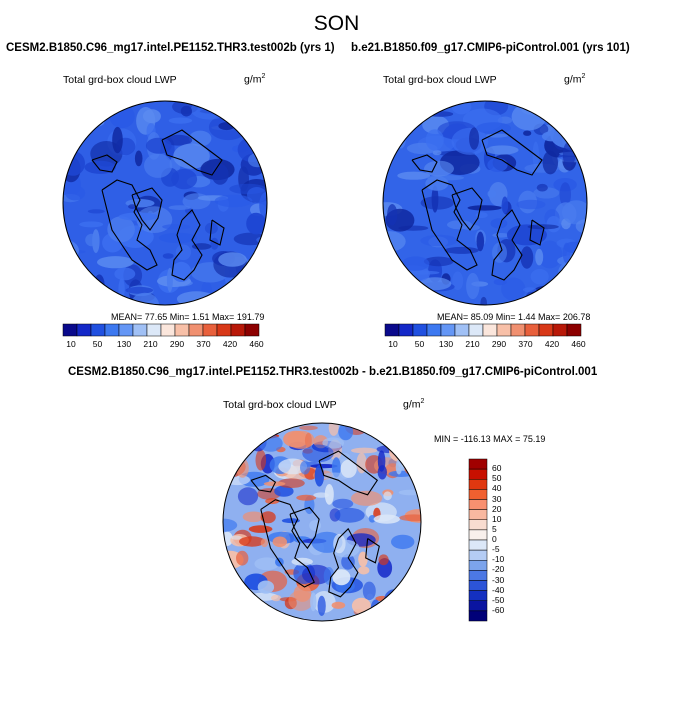 The width and height of the screenshot is (673, 702). Describe the element at coordinates (498, 579) in the screenshot. I see `colorbar-tick-label: -30` at that location.